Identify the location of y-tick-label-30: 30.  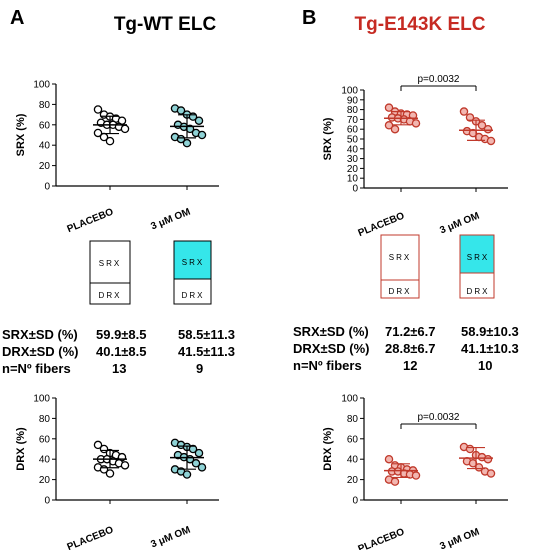
(353, 159).